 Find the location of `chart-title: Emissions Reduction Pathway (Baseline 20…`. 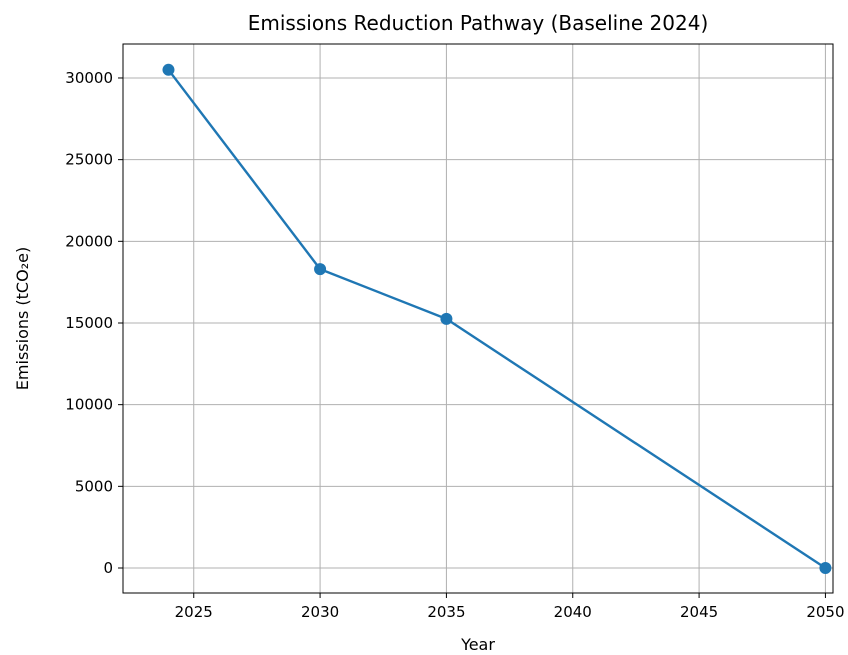

chart-title: Emissions Reduction Pathway (Baseline 20… is located at coordinates (478, 23).